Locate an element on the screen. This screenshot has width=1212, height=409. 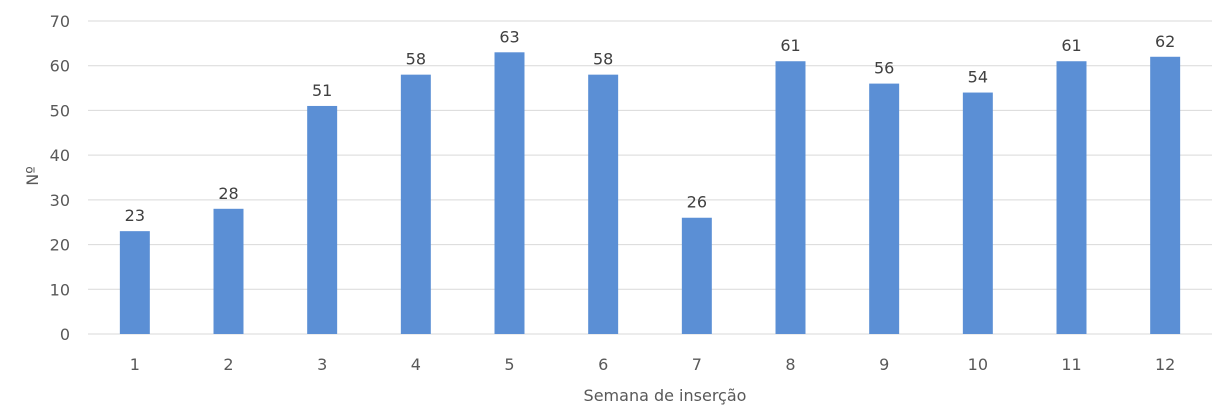
data-label: 54 is located at coordinates (978, 77).